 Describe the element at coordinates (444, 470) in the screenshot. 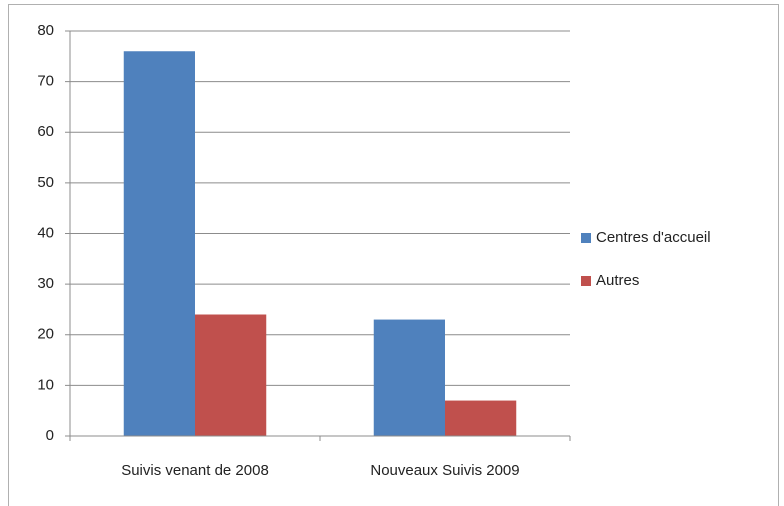

I see `x-tick-label: Nouveaux Suivis 2009` at that location.